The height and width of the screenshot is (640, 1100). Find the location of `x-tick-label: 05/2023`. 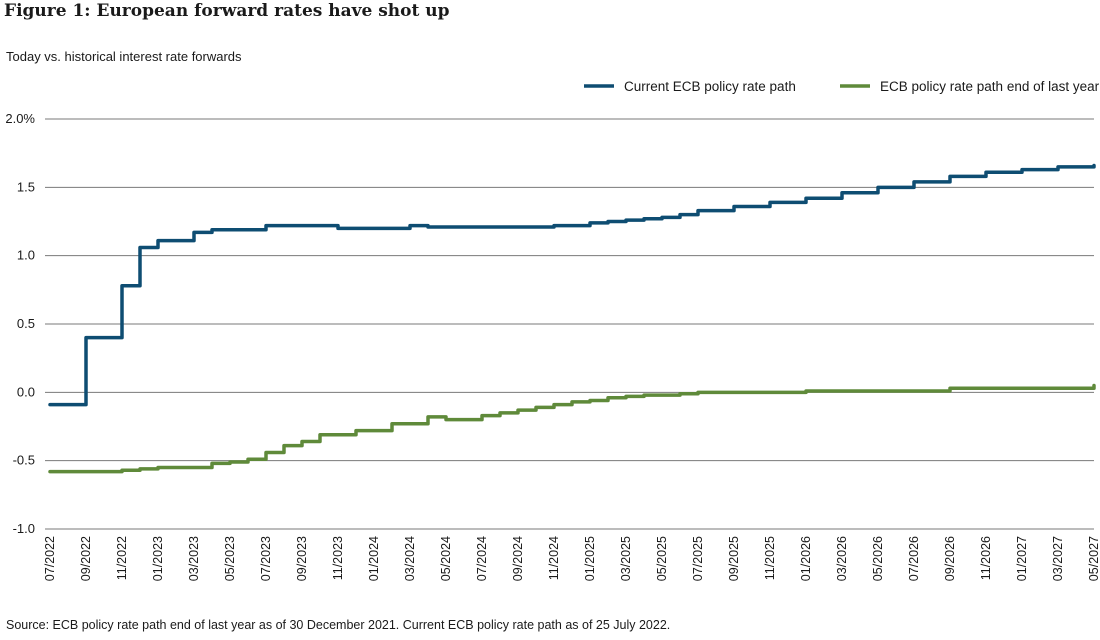

x-tick-label: 05/2023 is located at coordinates (230, 558).